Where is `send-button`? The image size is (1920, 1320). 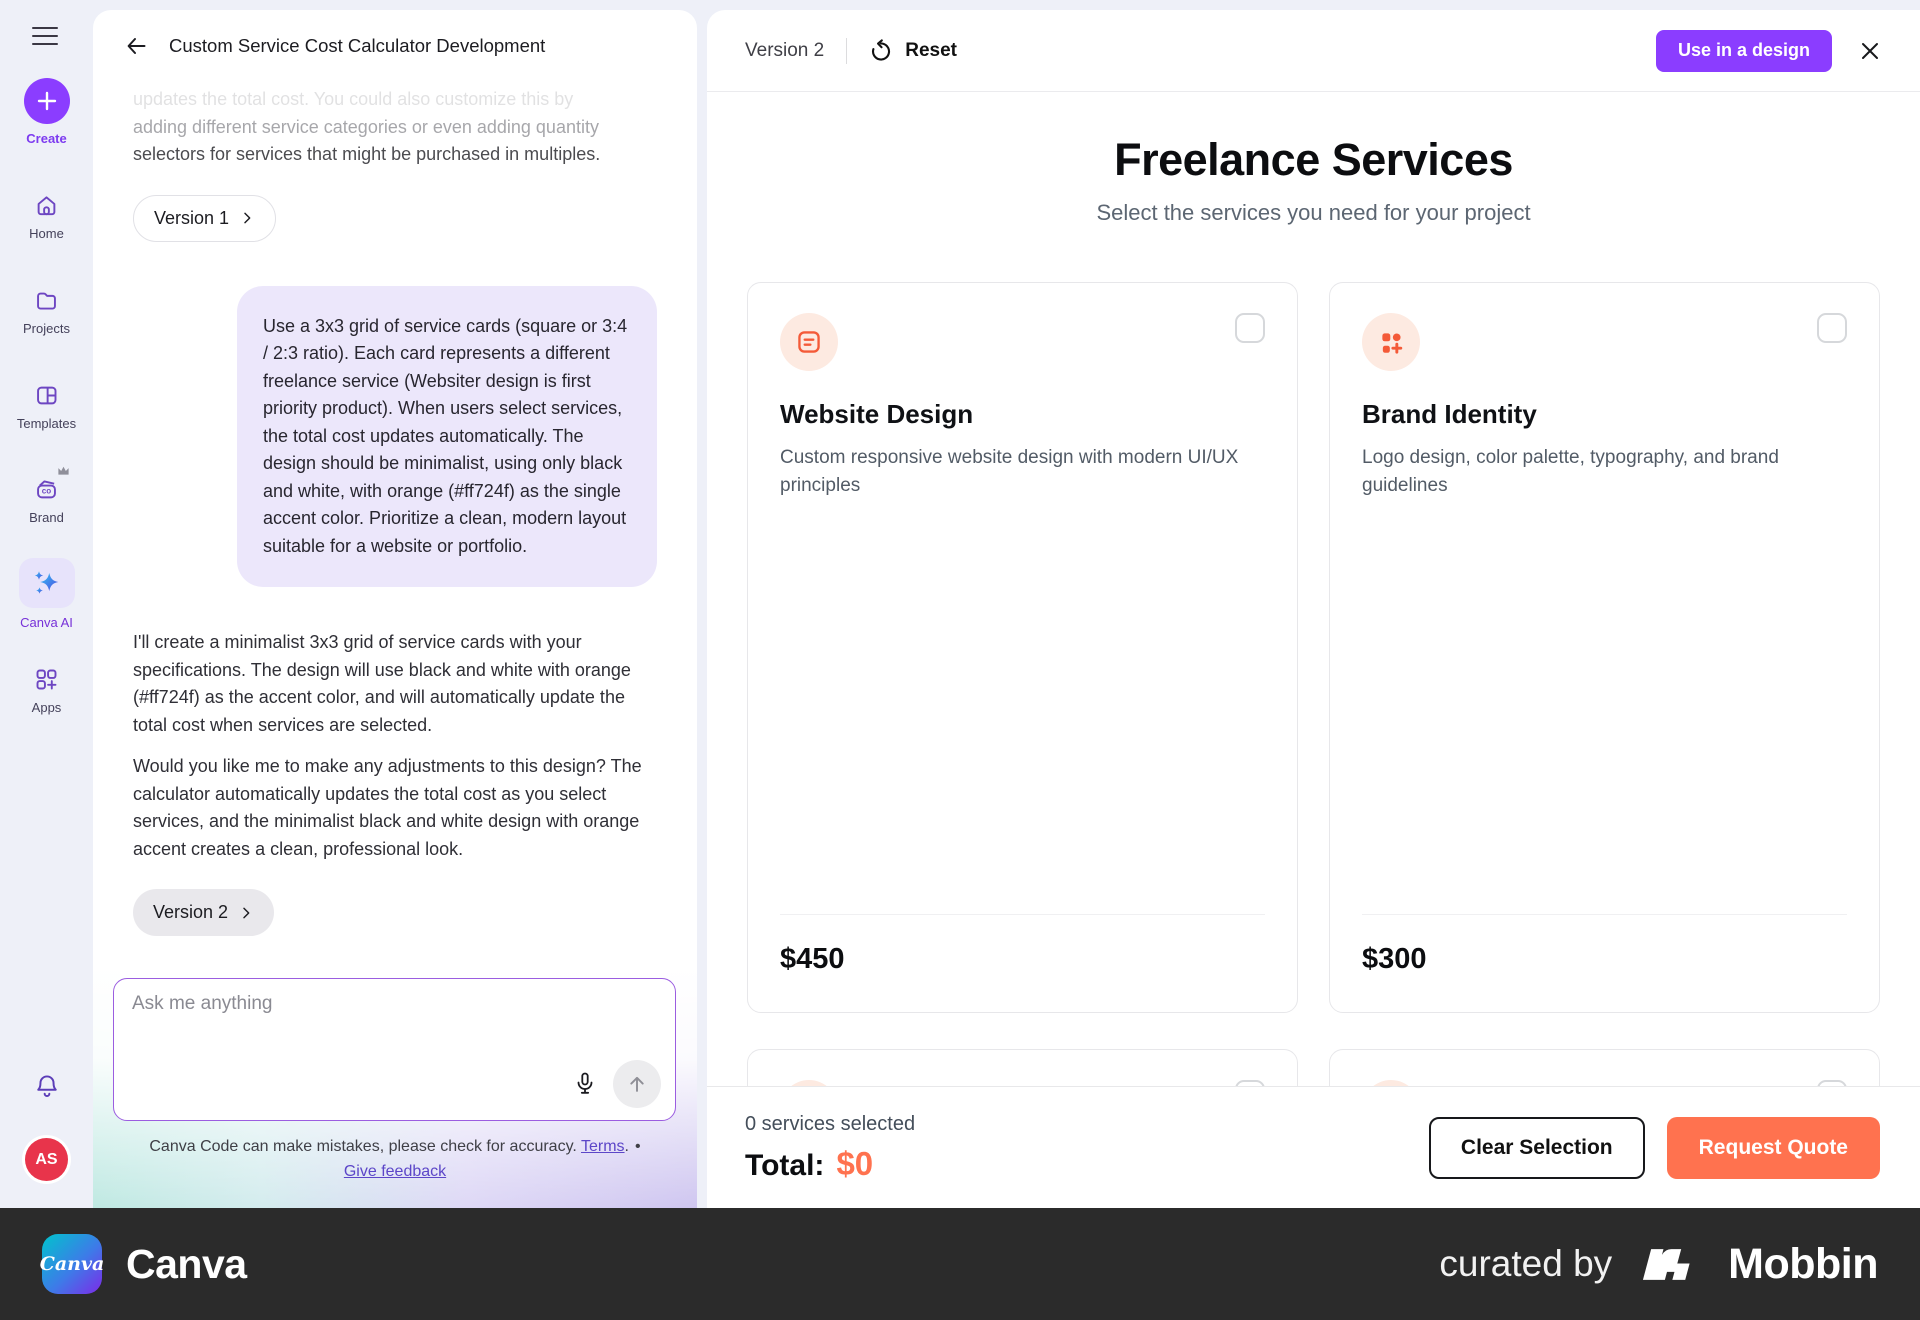
send-button is located at coordinates (637, 1084).